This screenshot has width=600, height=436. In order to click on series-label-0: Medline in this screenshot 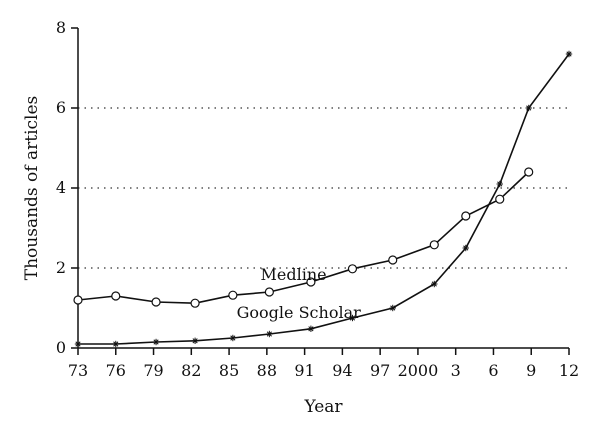, I will do `click(294, 274)`.